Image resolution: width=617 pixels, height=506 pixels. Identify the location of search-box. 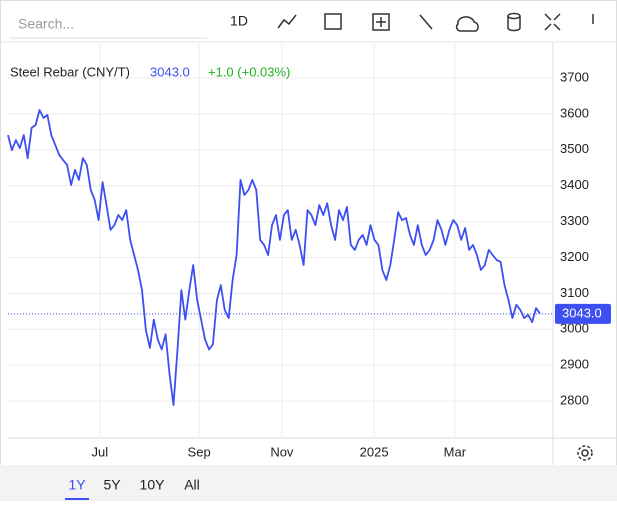
(108, 24).